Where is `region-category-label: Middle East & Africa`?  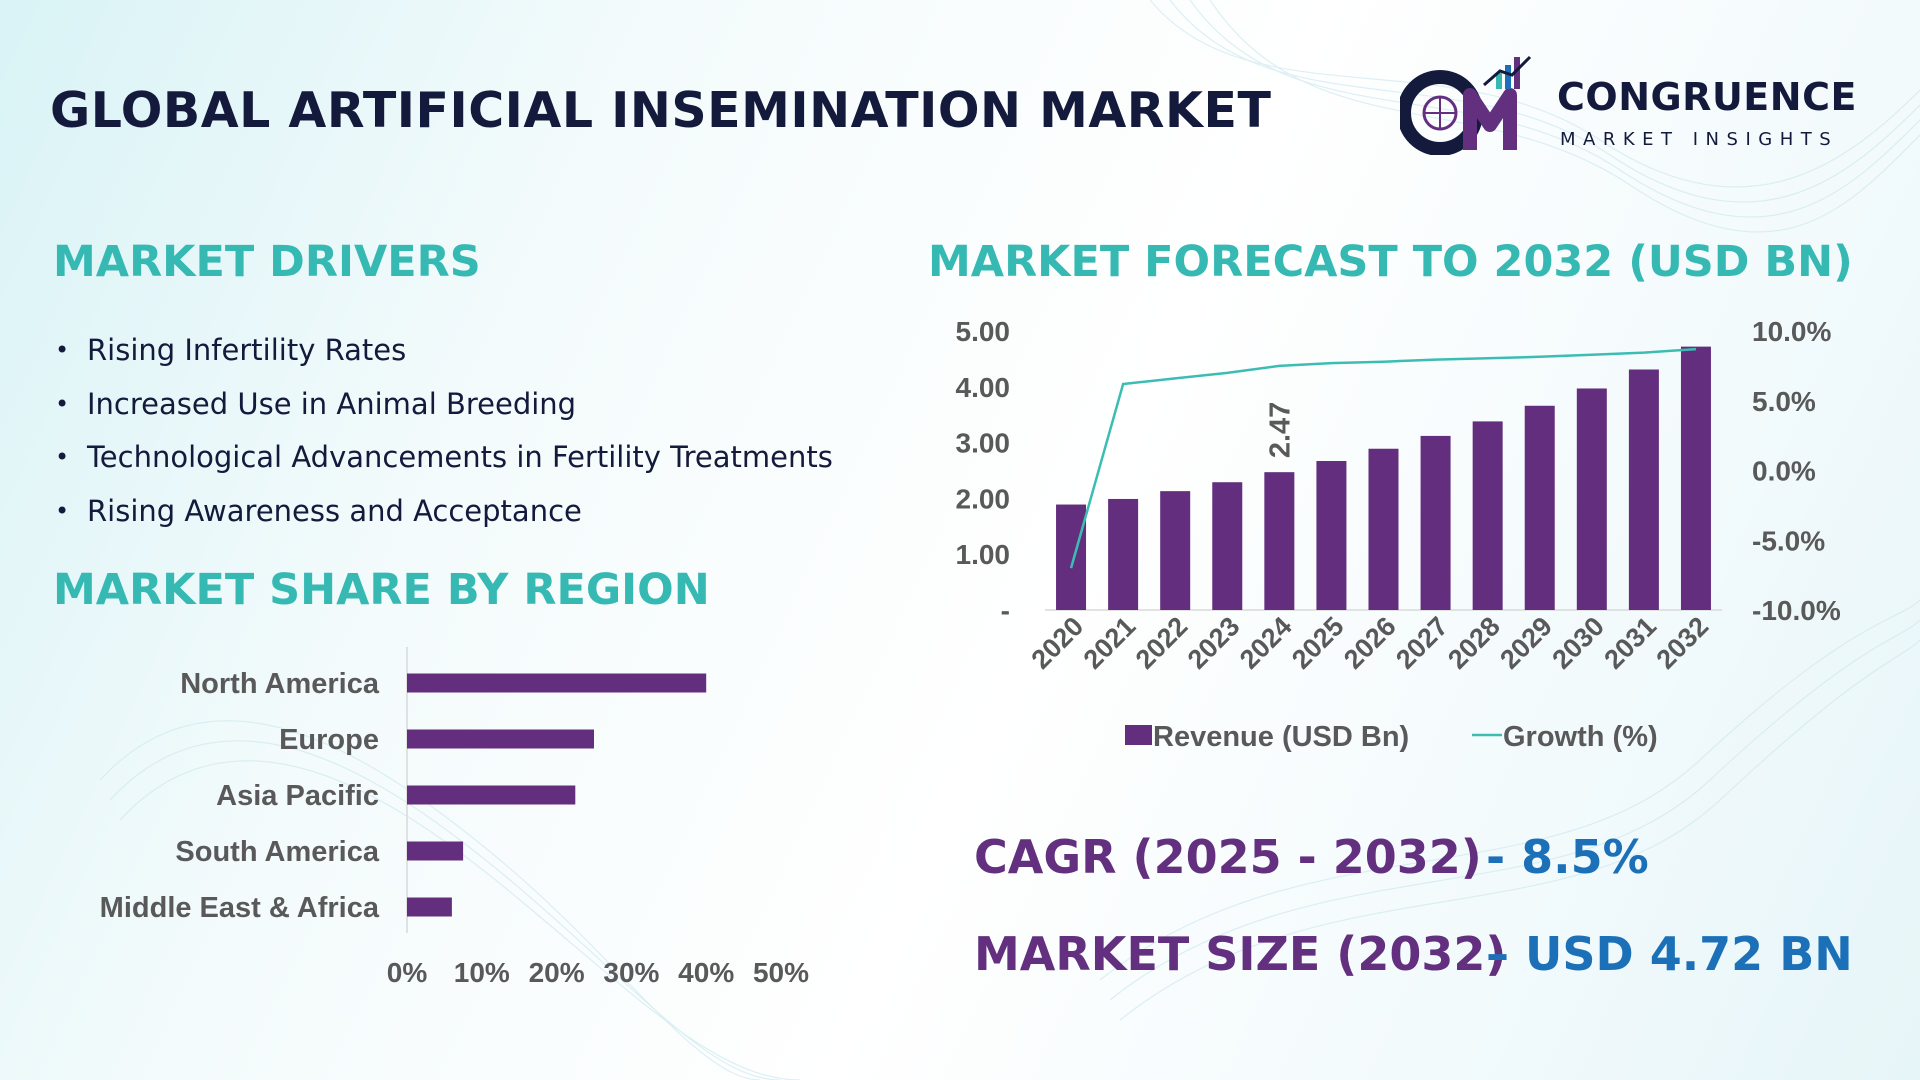
region-category-label: Middle East & Africa is located at coordinates (240, 908).